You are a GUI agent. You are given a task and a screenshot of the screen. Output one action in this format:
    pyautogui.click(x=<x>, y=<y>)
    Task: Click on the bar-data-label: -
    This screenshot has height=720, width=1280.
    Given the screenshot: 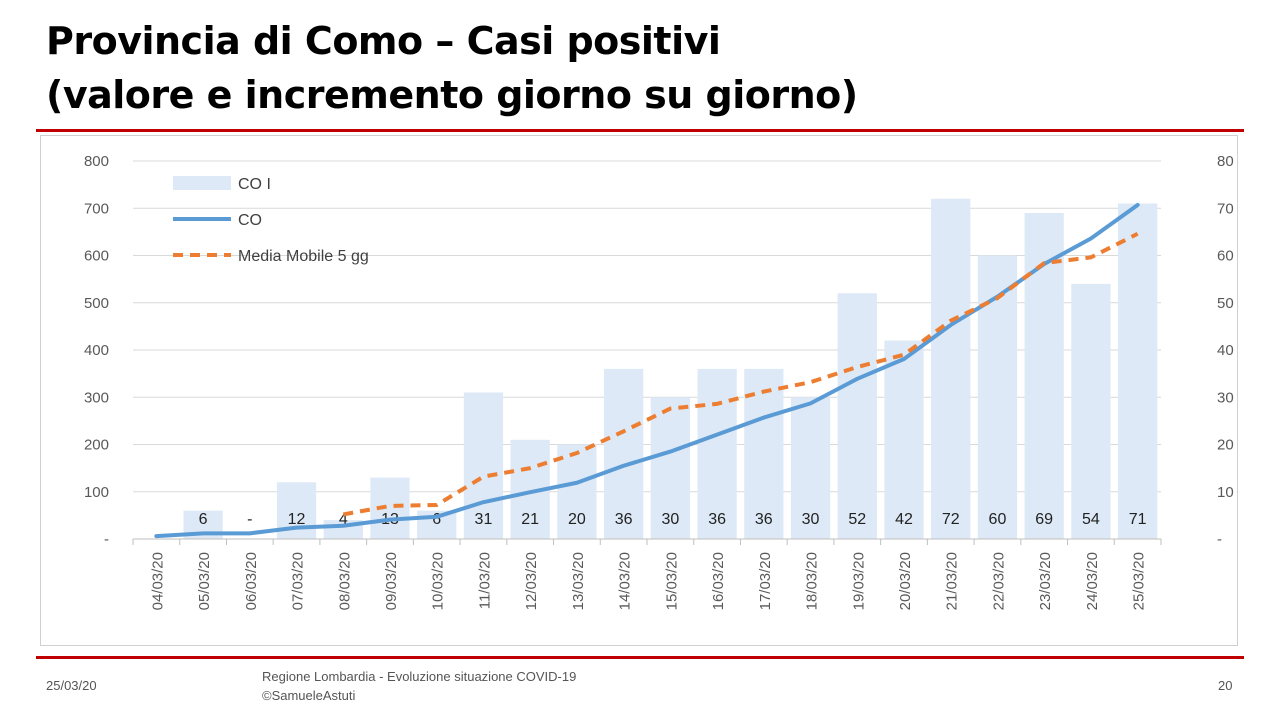 What is the action you would take?
    pyautogui.click(x=249, y=519)
    